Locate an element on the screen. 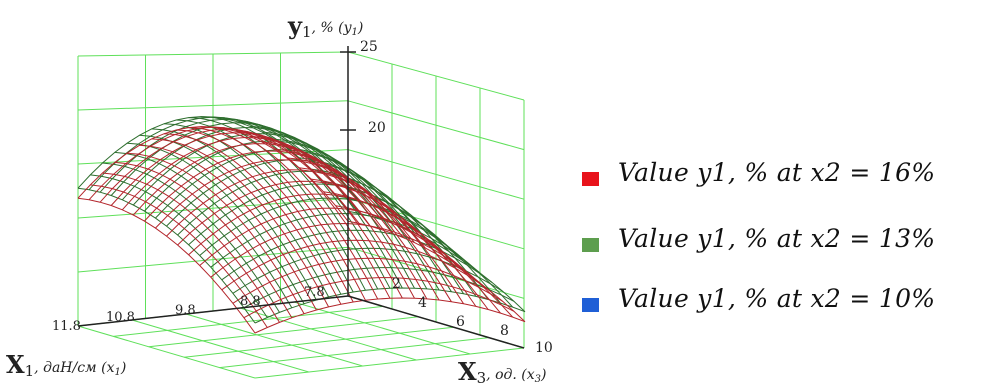 The image size is (998, 385). x1-tick-label: 11.8 is located at coordinates (66, 326).